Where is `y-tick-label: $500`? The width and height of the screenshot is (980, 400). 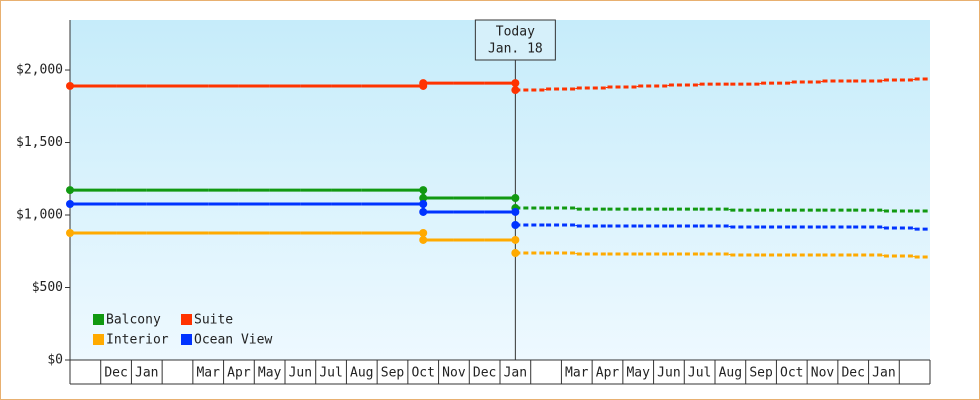
y-tick-label: $500 is located at coordinates (47, 287).